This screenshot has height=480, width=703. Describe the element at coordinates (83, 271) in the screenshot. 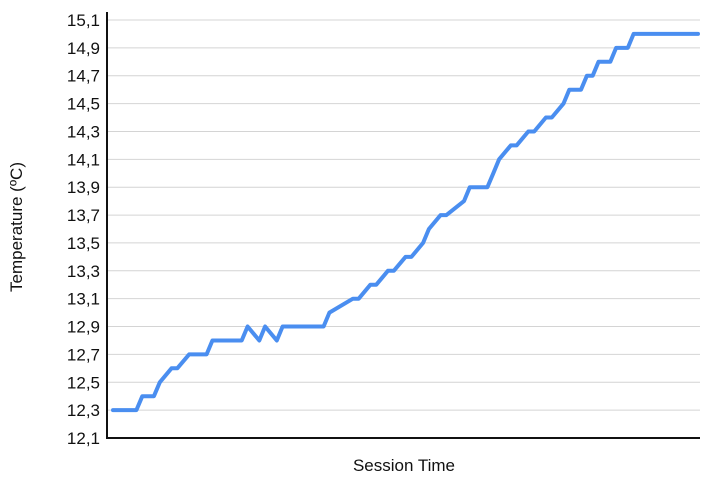

I see `y-tick-label: 13,3` at that location.